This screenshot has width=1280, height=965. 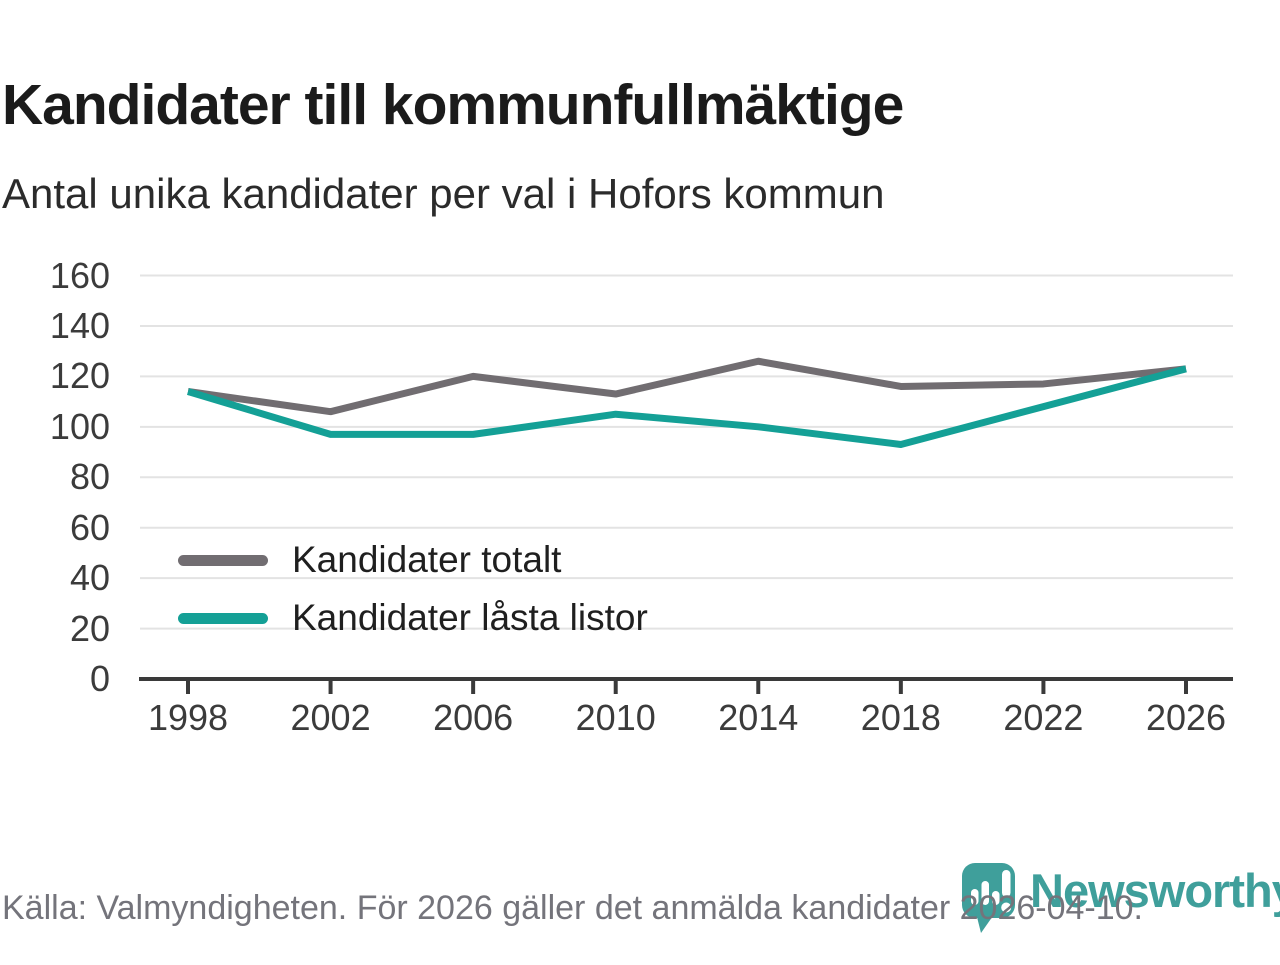 What do you see at coordinates (188, 717) in the screenshot?
I see `x-axis-label: 1998` at bounding box center [188, 717].